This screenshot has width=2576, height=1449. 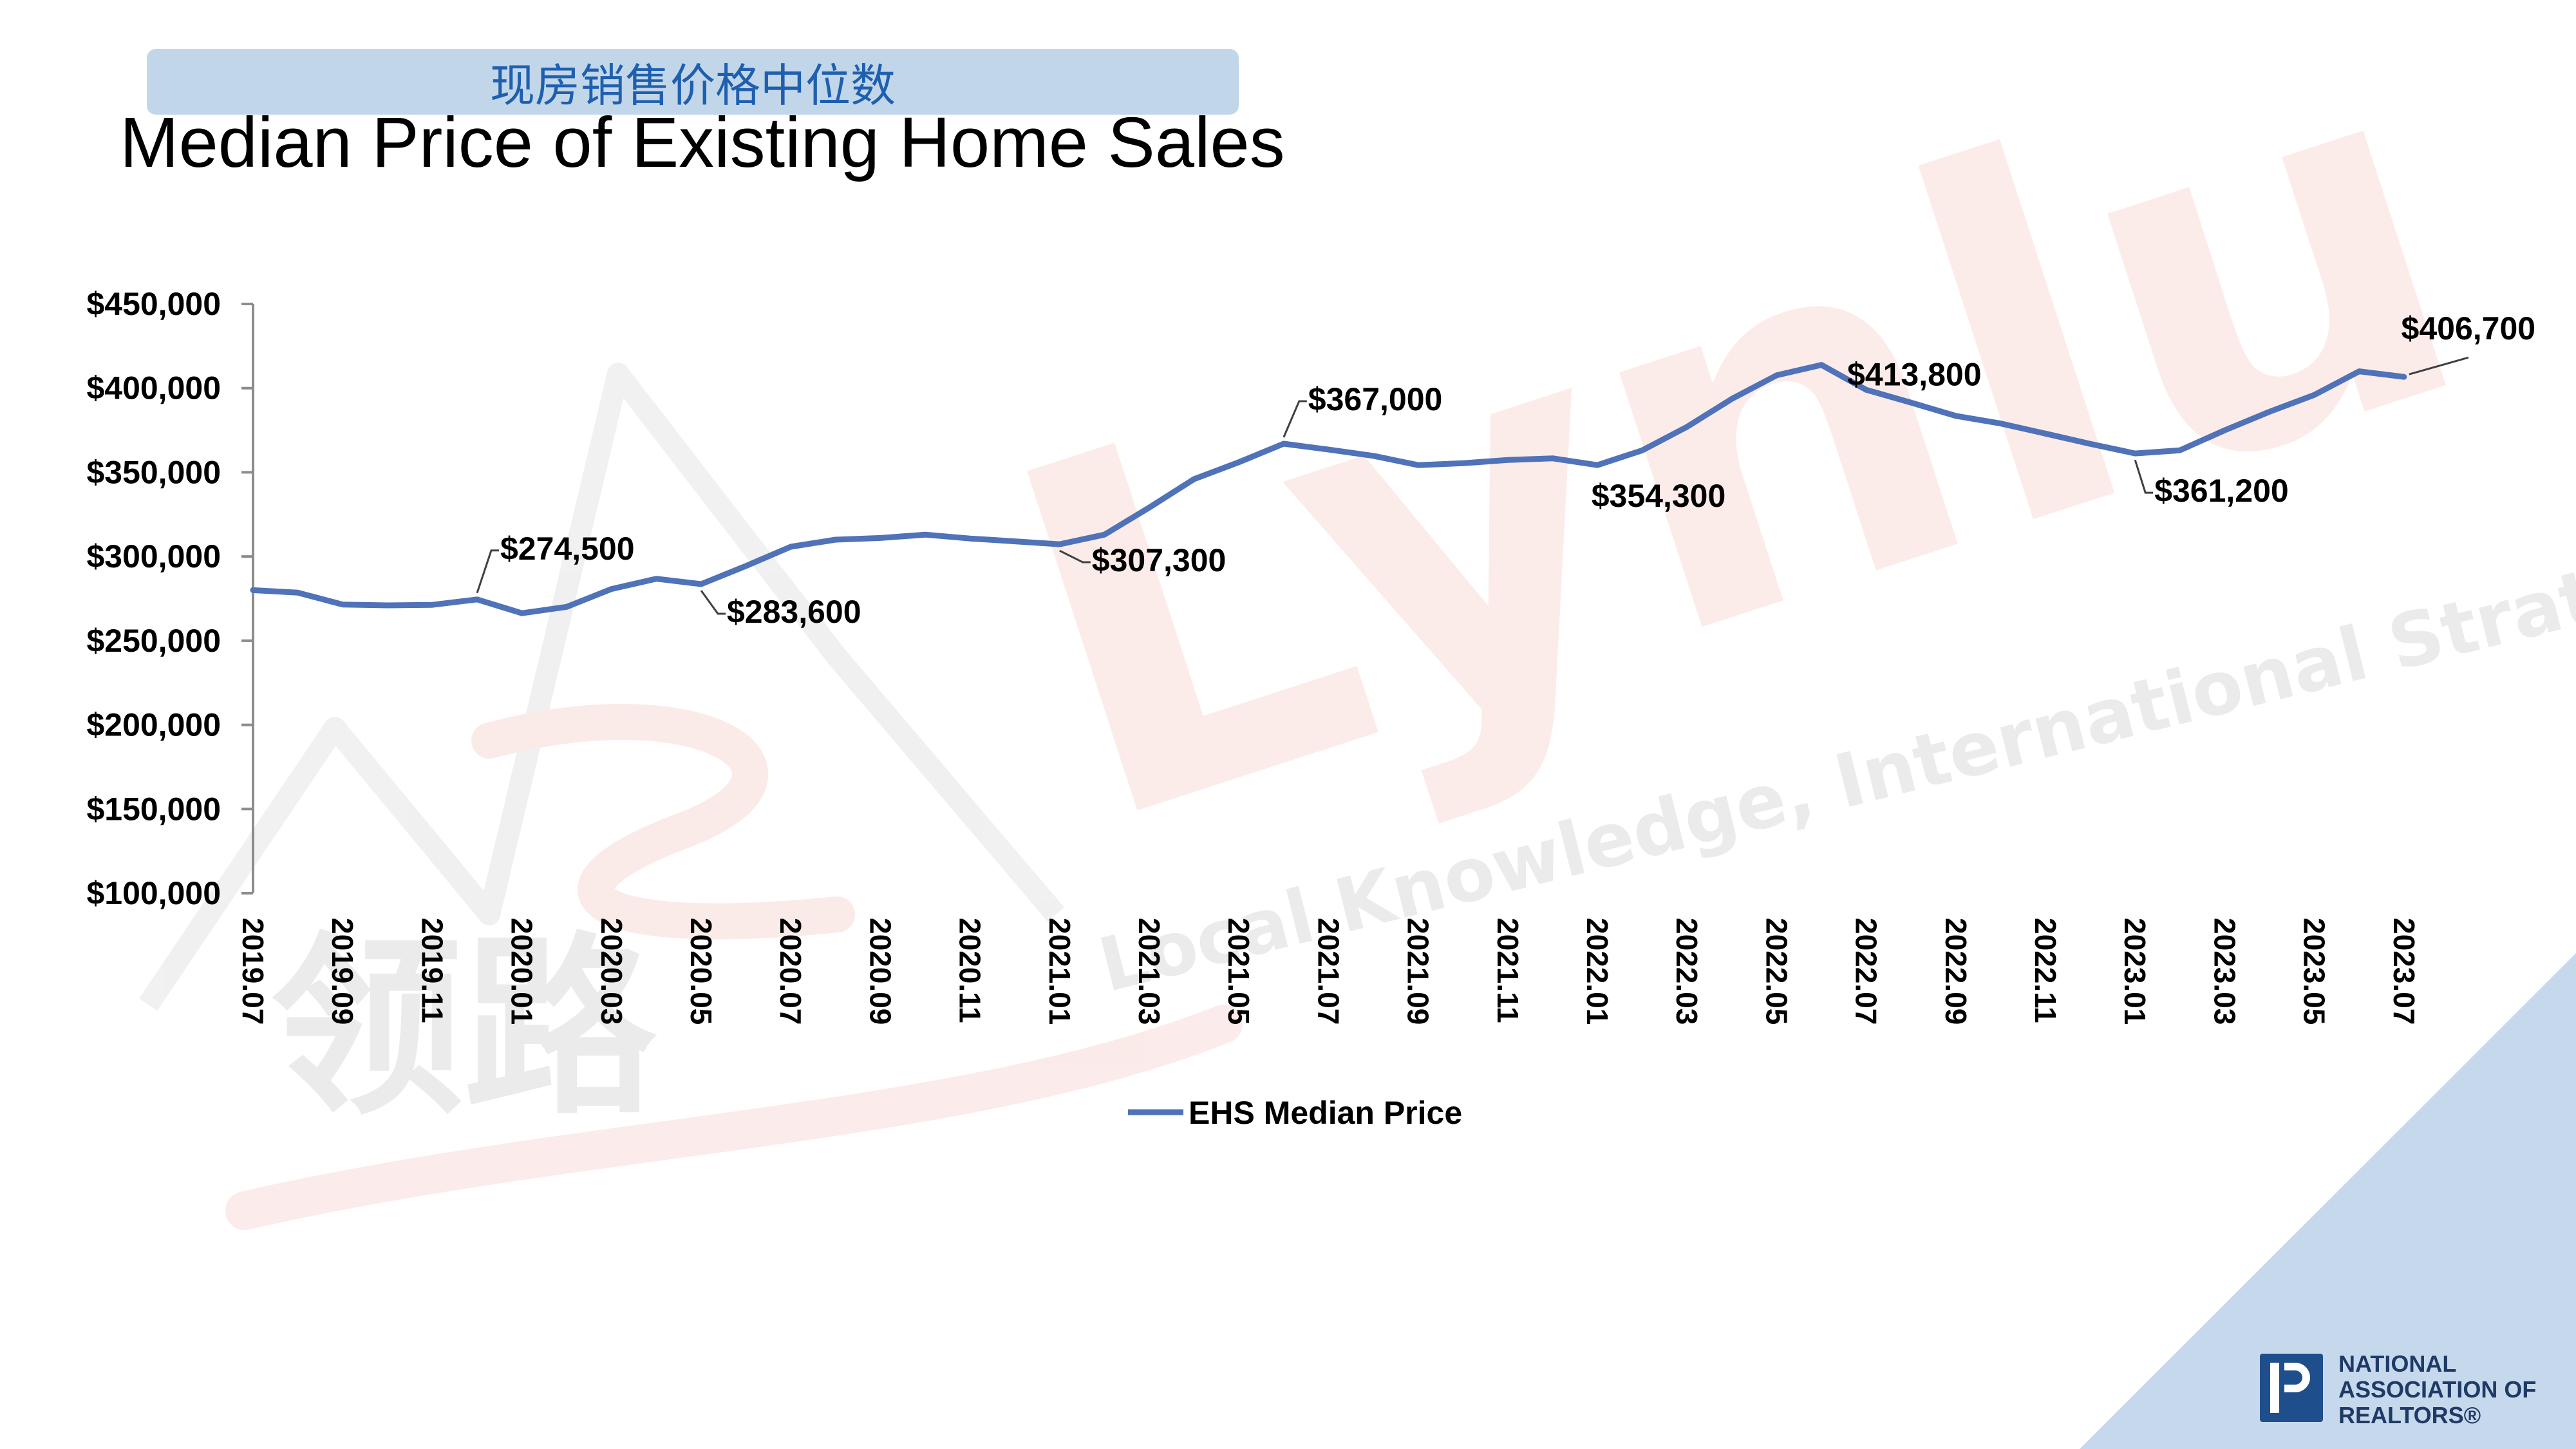 I want to click on x-tick-label: 2019.11, so click(x=432, y=971).